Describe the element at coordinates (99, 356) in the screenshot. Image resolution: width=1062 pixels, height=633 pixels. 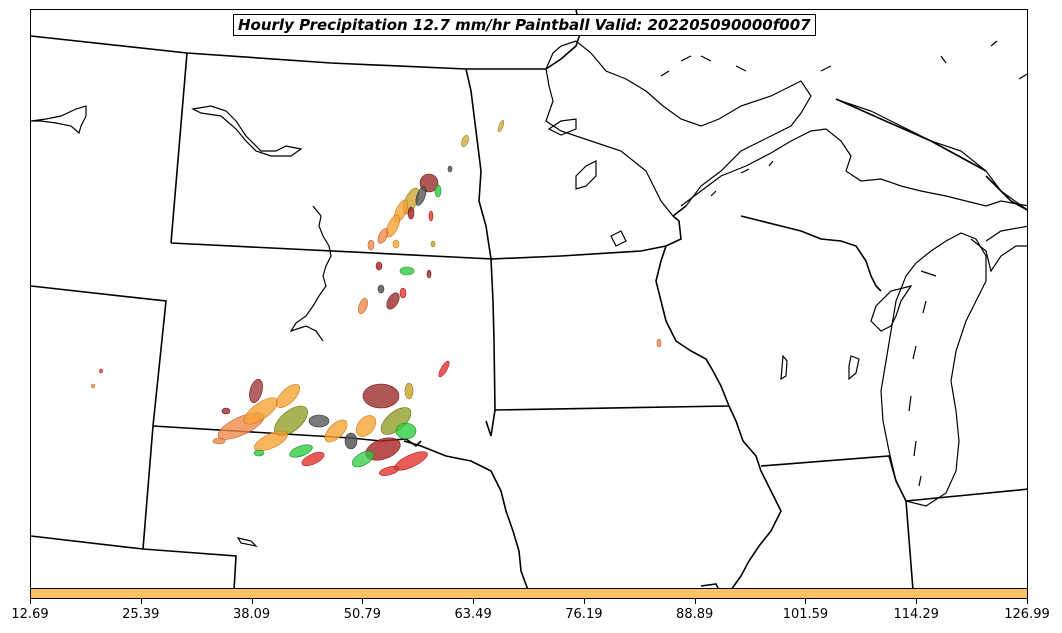
I see `wy-sd-border` at that location.